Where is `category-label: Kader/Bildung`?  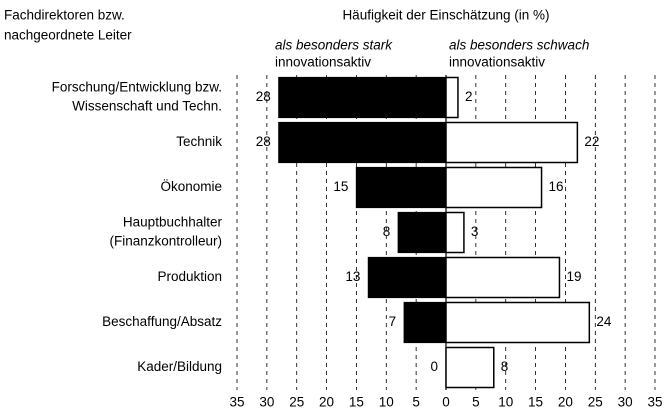
category-label: Kader/Bildung is located at coordinates (179, 366).